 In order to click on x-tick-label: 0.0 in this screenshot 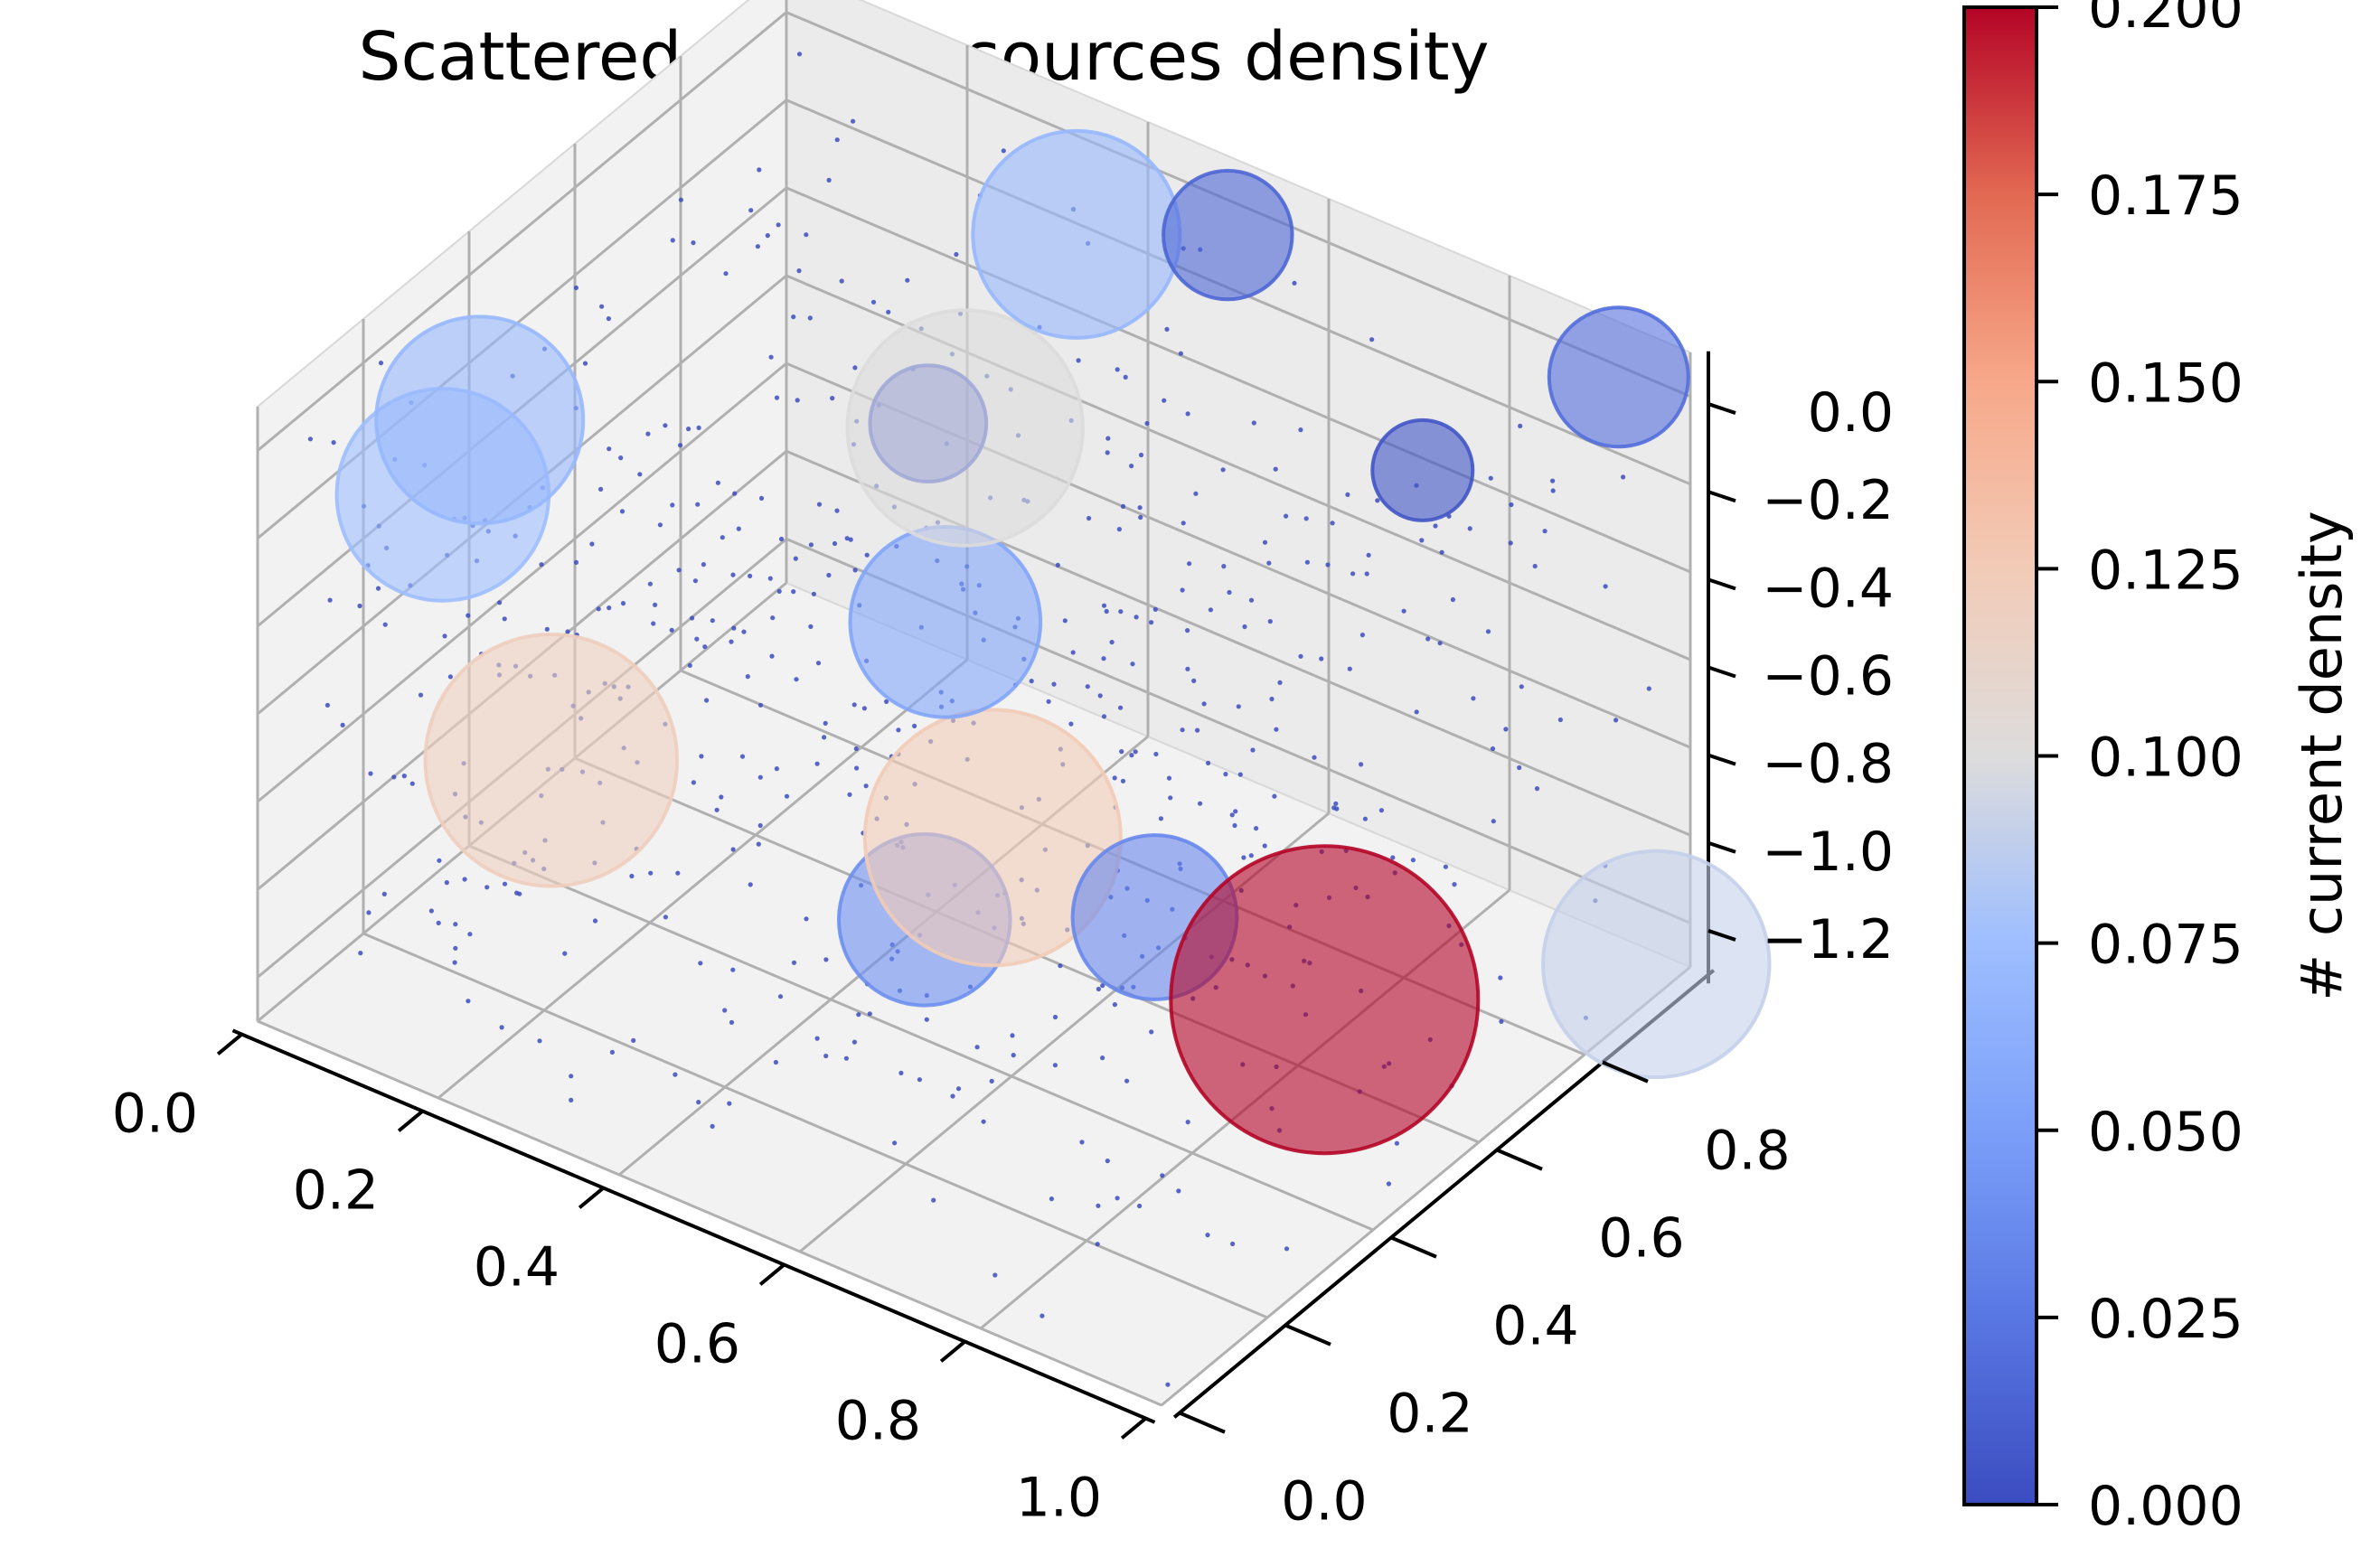, I will do `click(155, 1114)`.